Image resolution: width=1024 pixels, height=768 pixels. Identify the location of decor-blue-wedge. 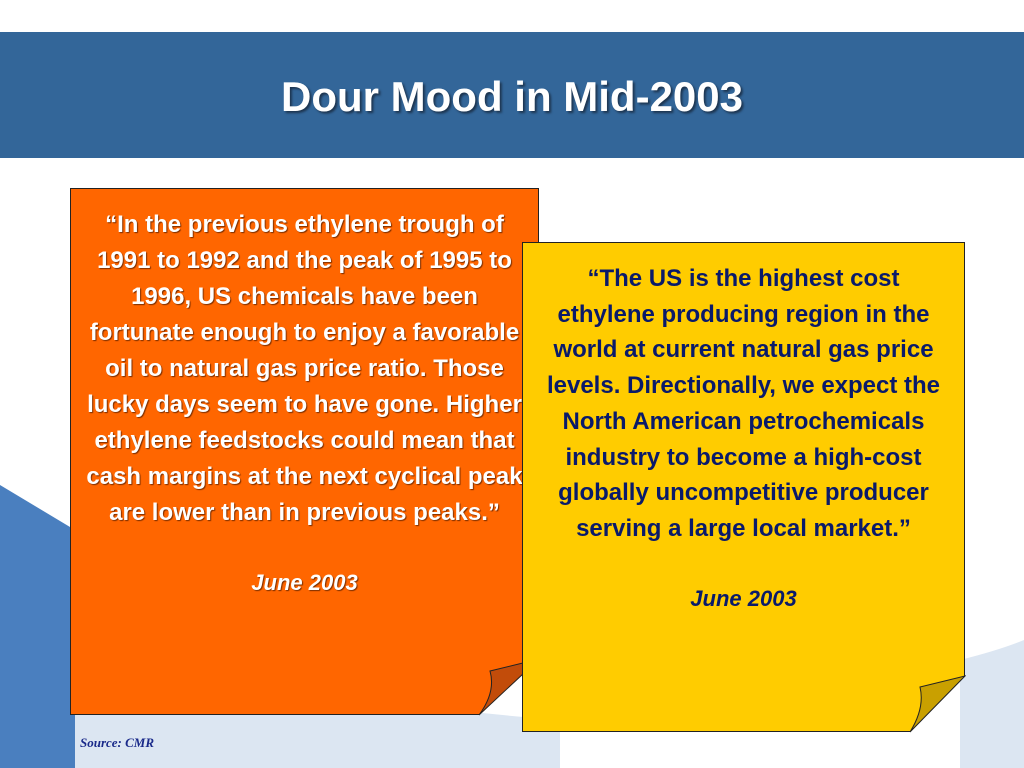
(37, 626).